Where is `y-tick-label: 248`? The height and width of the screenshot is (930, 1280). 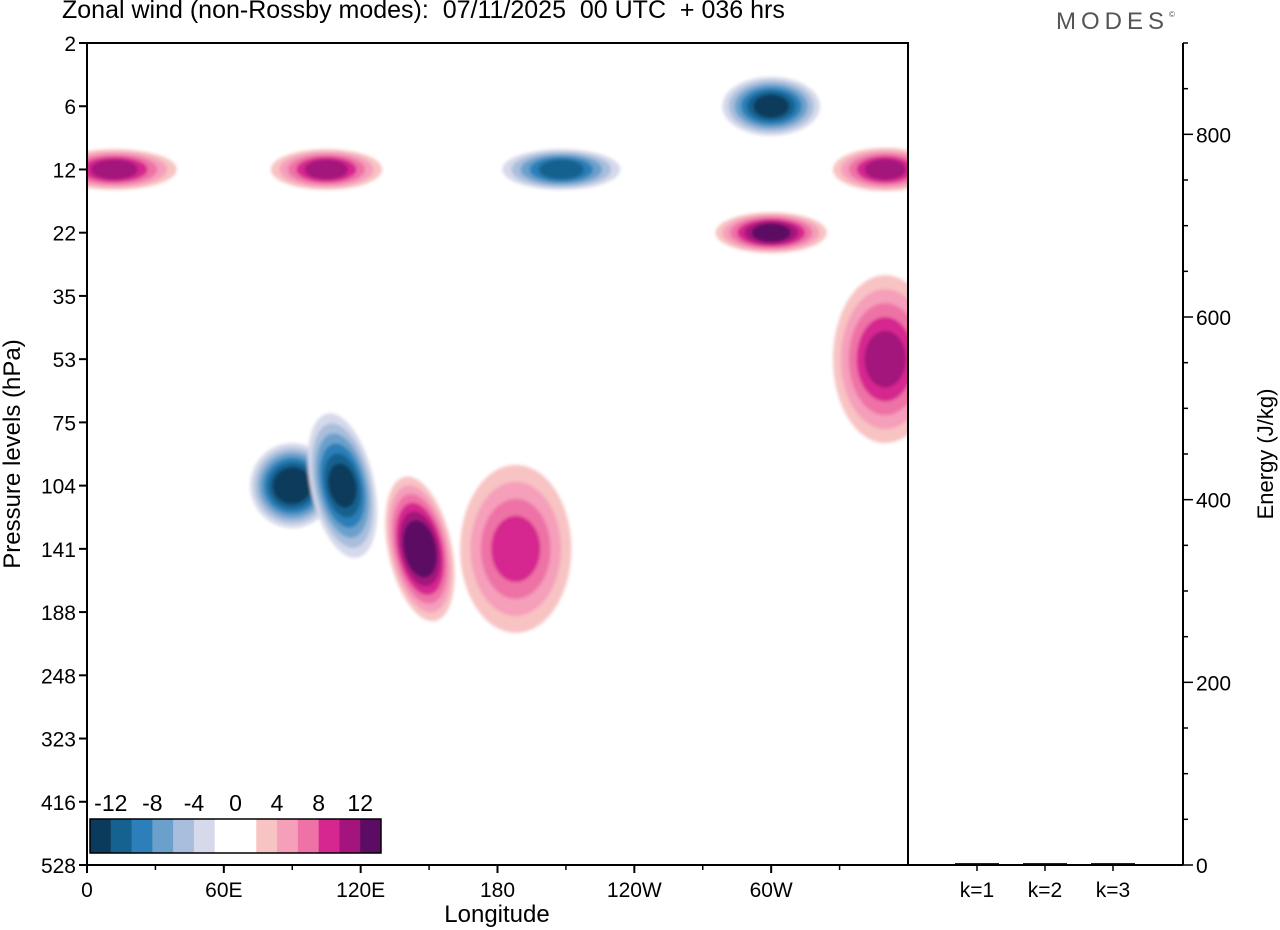
y-tick-label: 248 is located at coordinates (58, 676).